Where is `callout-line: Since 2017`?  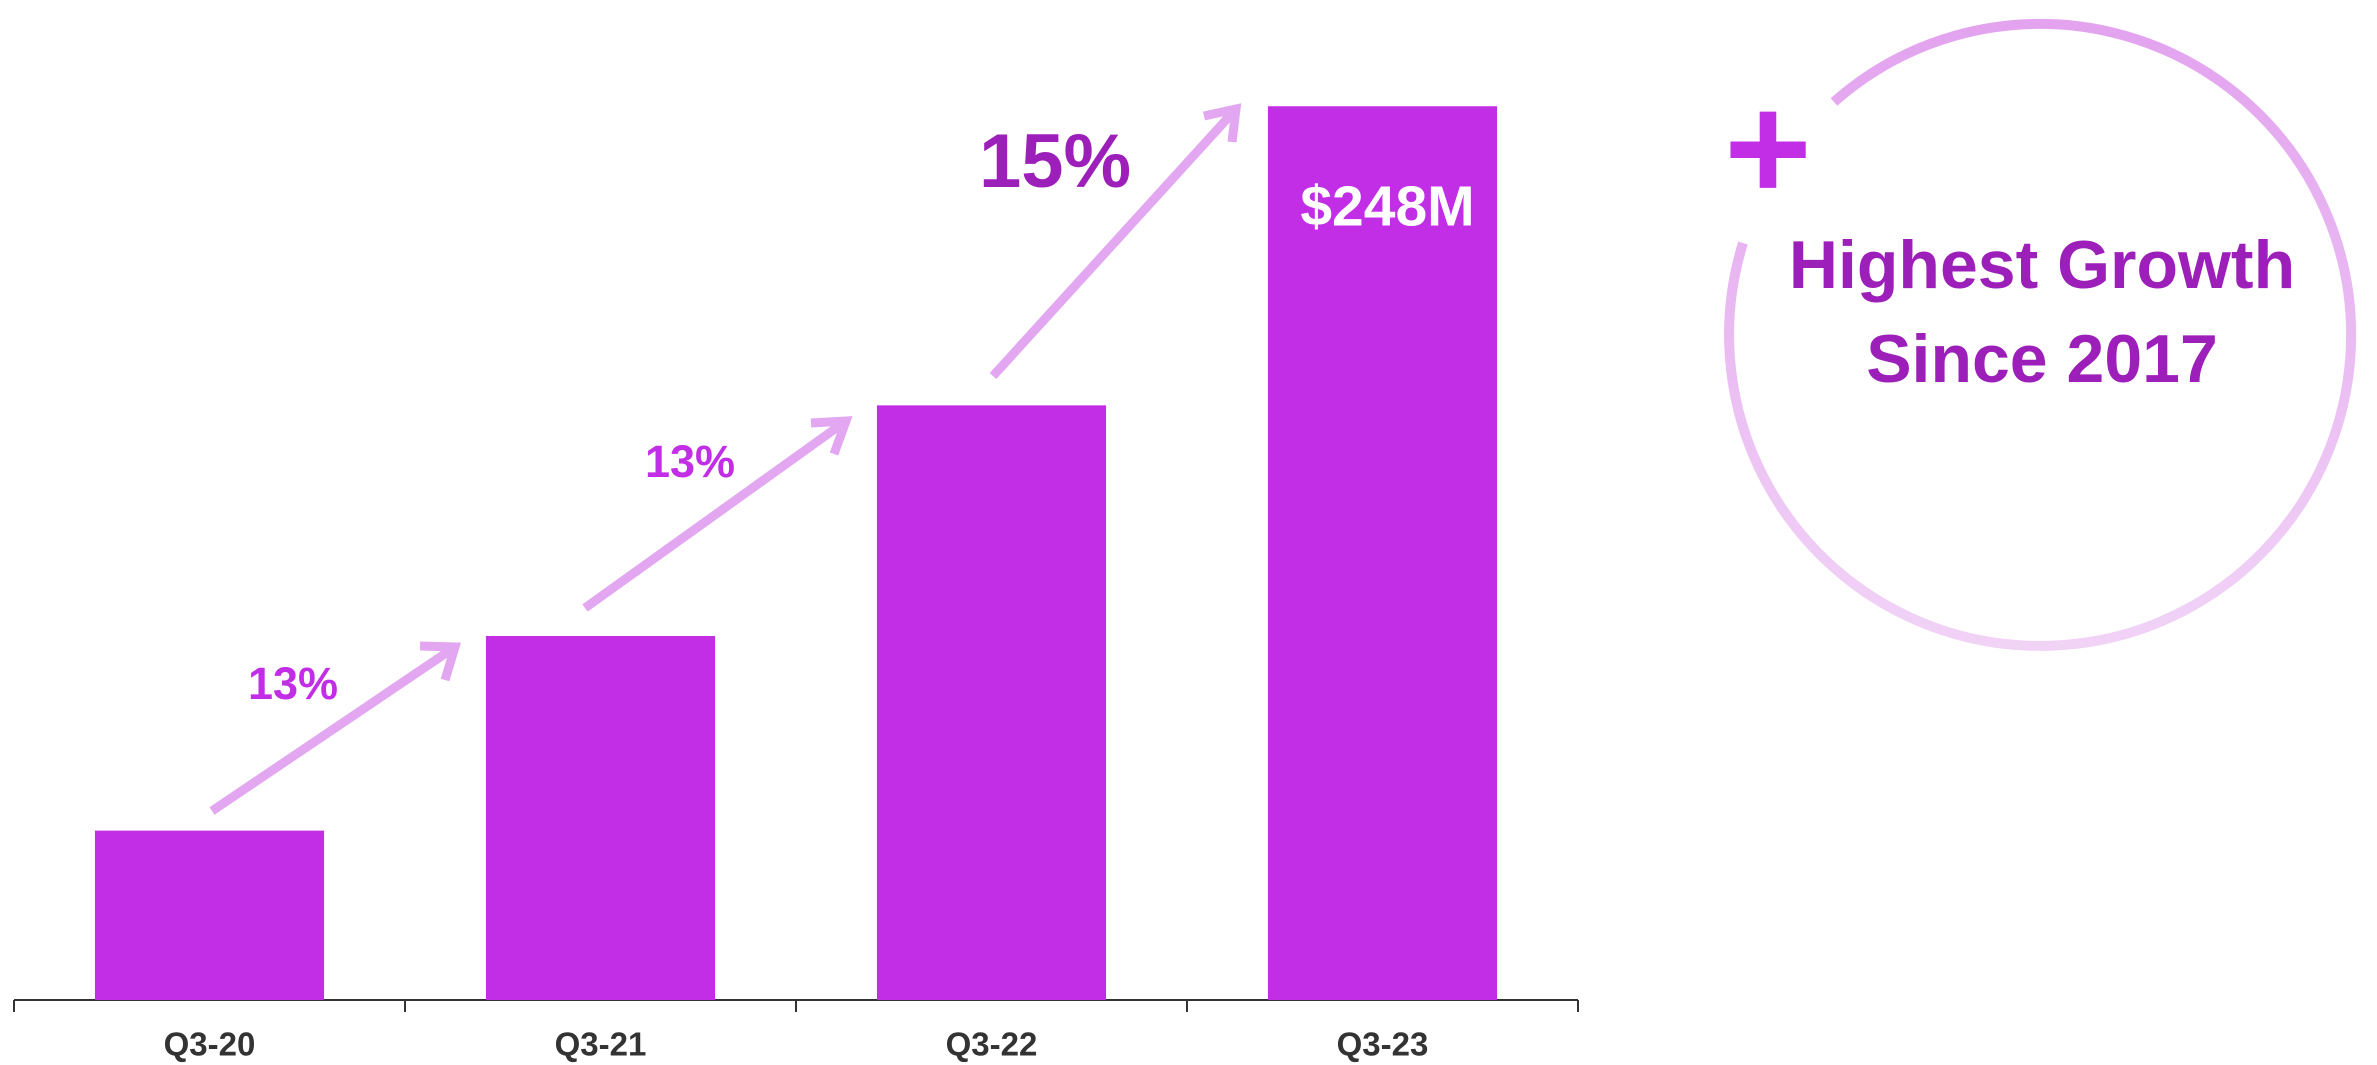 callout-line: Since 2017 is located at coordinates (2042, 359).